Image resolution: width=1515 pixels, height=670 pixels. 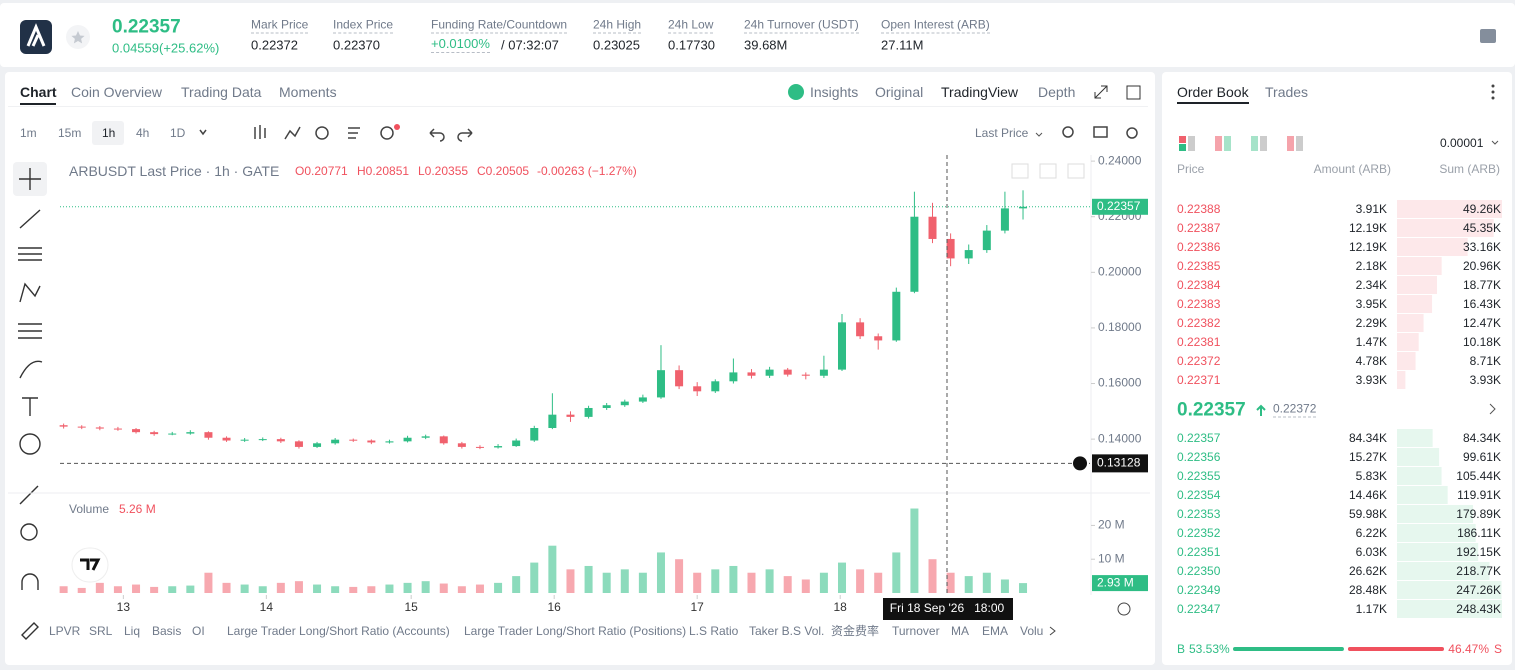 I want to click on book-amount: 2.18K, so click(x=1371, y=266).